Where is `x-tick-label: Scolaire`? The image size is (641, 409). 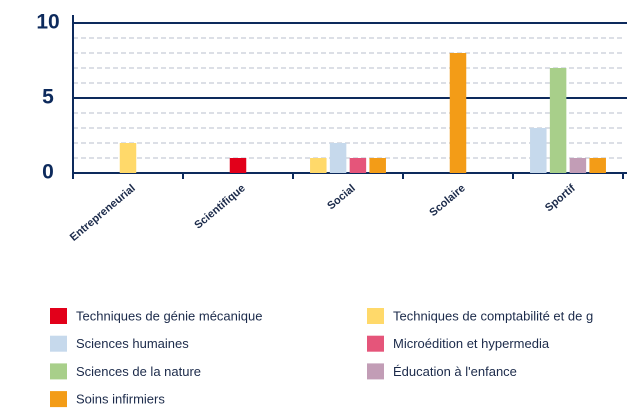 x-tick-label: Scolaire is located at coordinates (447, 200).